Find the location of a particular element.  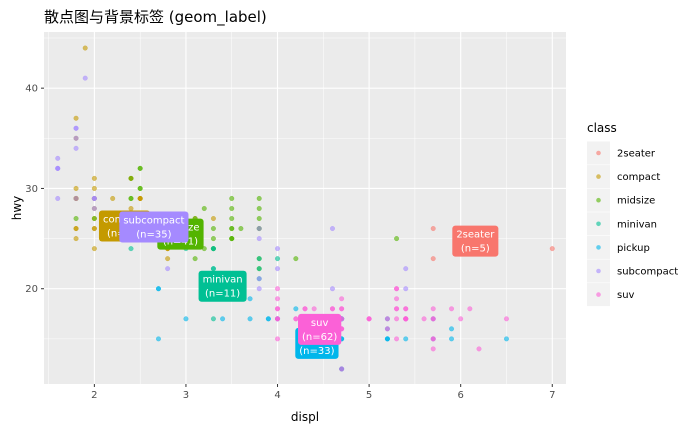

label-count-suv: (n=62) is located at coordinates (319, 337).